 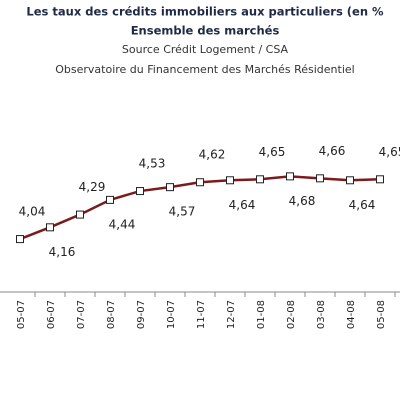 I want to click on data-label: 4,66, so click(x=332, y=151).